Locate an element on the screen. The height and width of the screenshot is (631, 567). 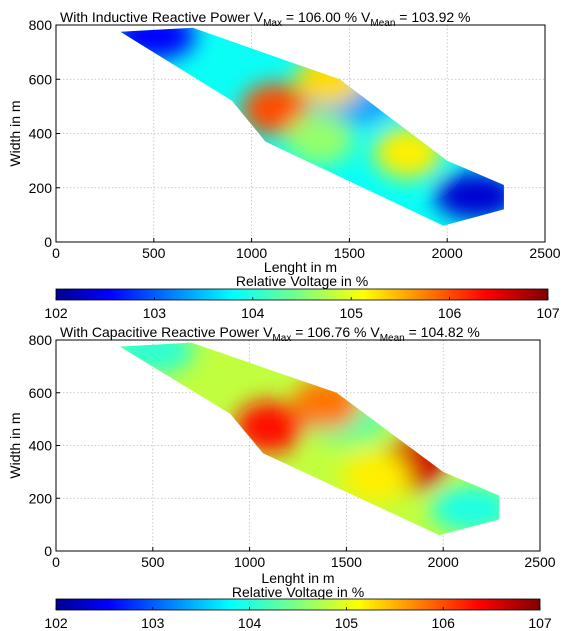
vmax-value: = 106.76 % is located at coordinates (330, 332).